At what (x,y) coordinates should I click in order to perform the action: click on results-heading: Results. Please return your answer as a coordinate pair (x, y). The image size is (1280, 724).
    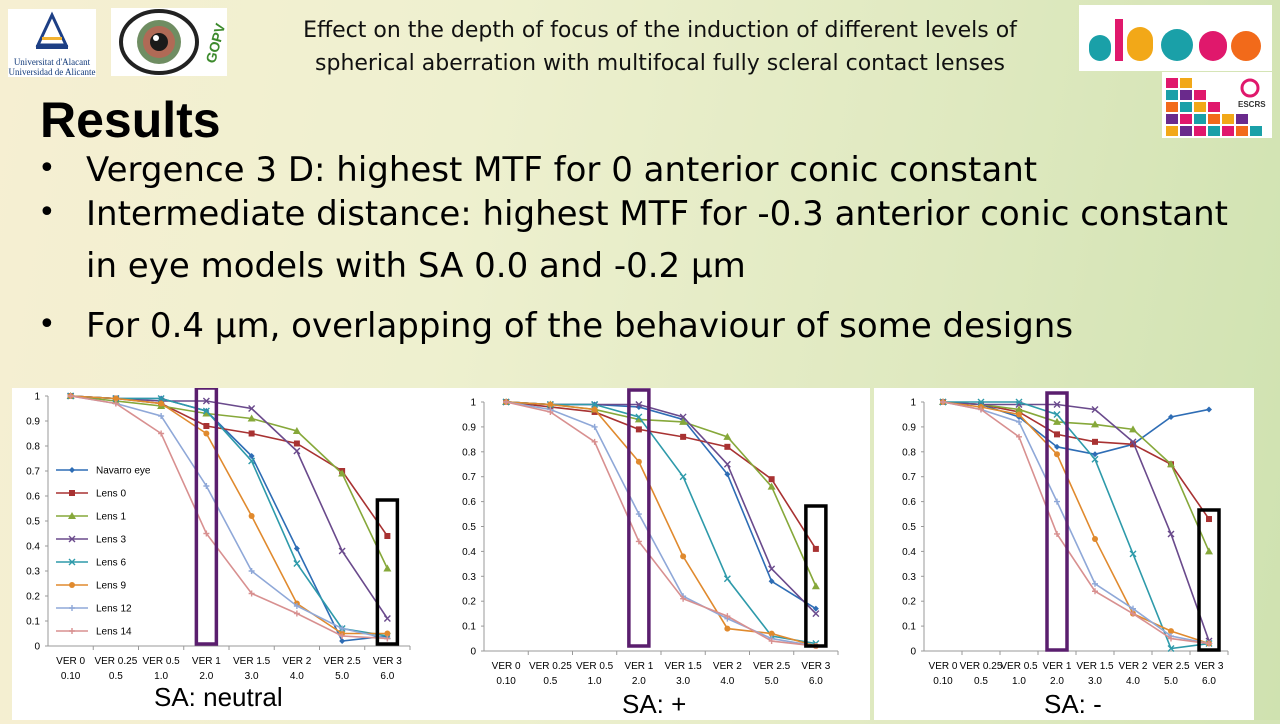
    Looking at the image, I should click on (130, 120).